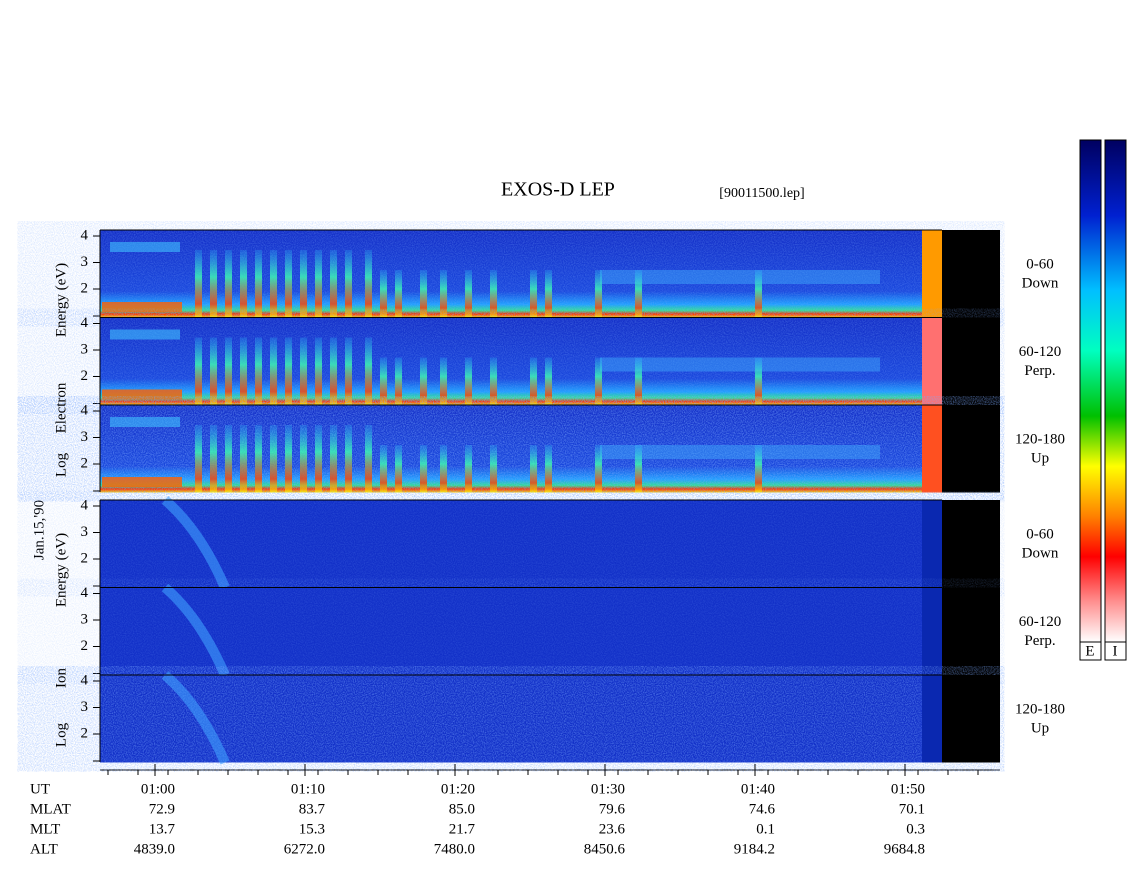 Image resolution: width=1130 pixels, height=880 pixels. I want to click on orbit-value: 01:10, so click(308, 789).